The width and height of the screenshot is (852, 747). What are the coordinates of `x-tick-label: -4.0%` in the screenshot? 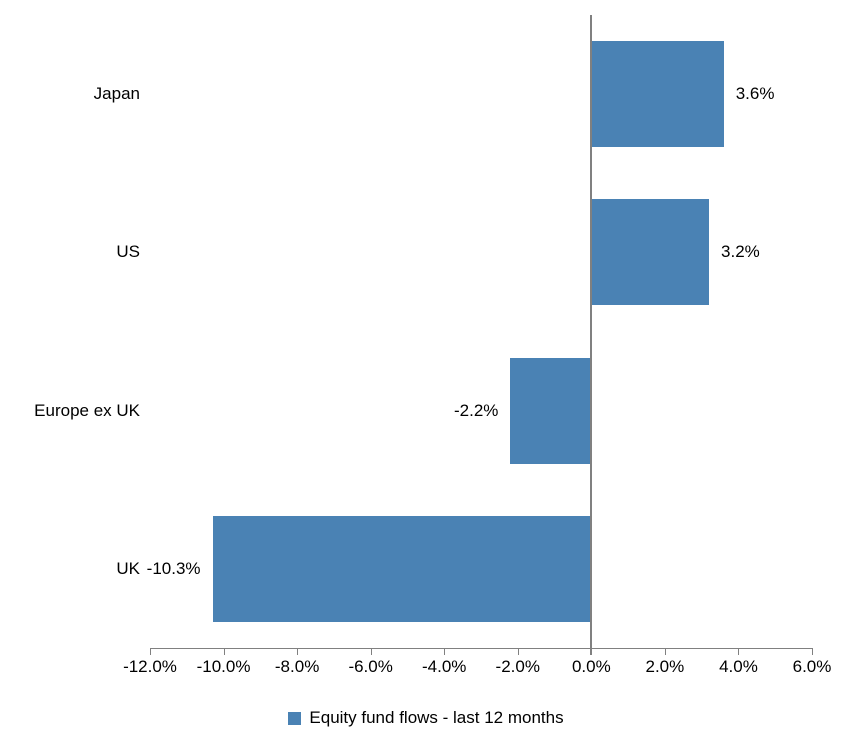 It's located at (444, 666).